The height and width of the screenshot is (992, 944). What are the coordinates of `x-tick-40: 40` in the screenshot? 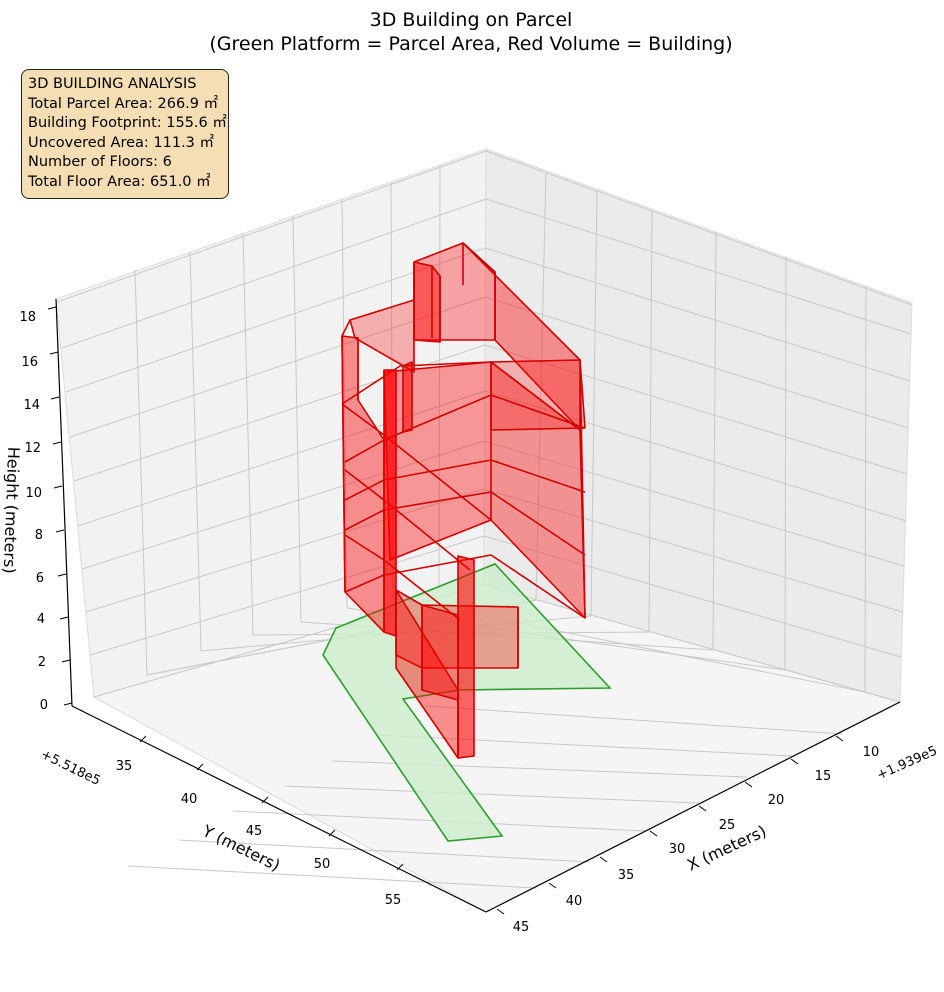 It's located at (574, 901).